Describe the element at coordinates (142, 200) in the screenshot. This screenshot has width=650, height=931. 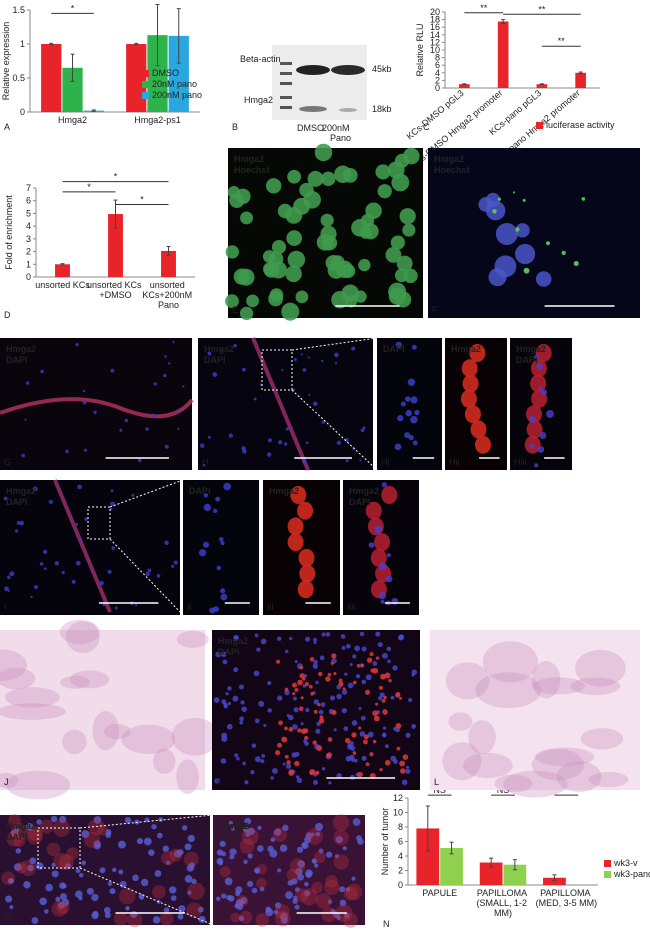
I see `significance-label: *` at that location.